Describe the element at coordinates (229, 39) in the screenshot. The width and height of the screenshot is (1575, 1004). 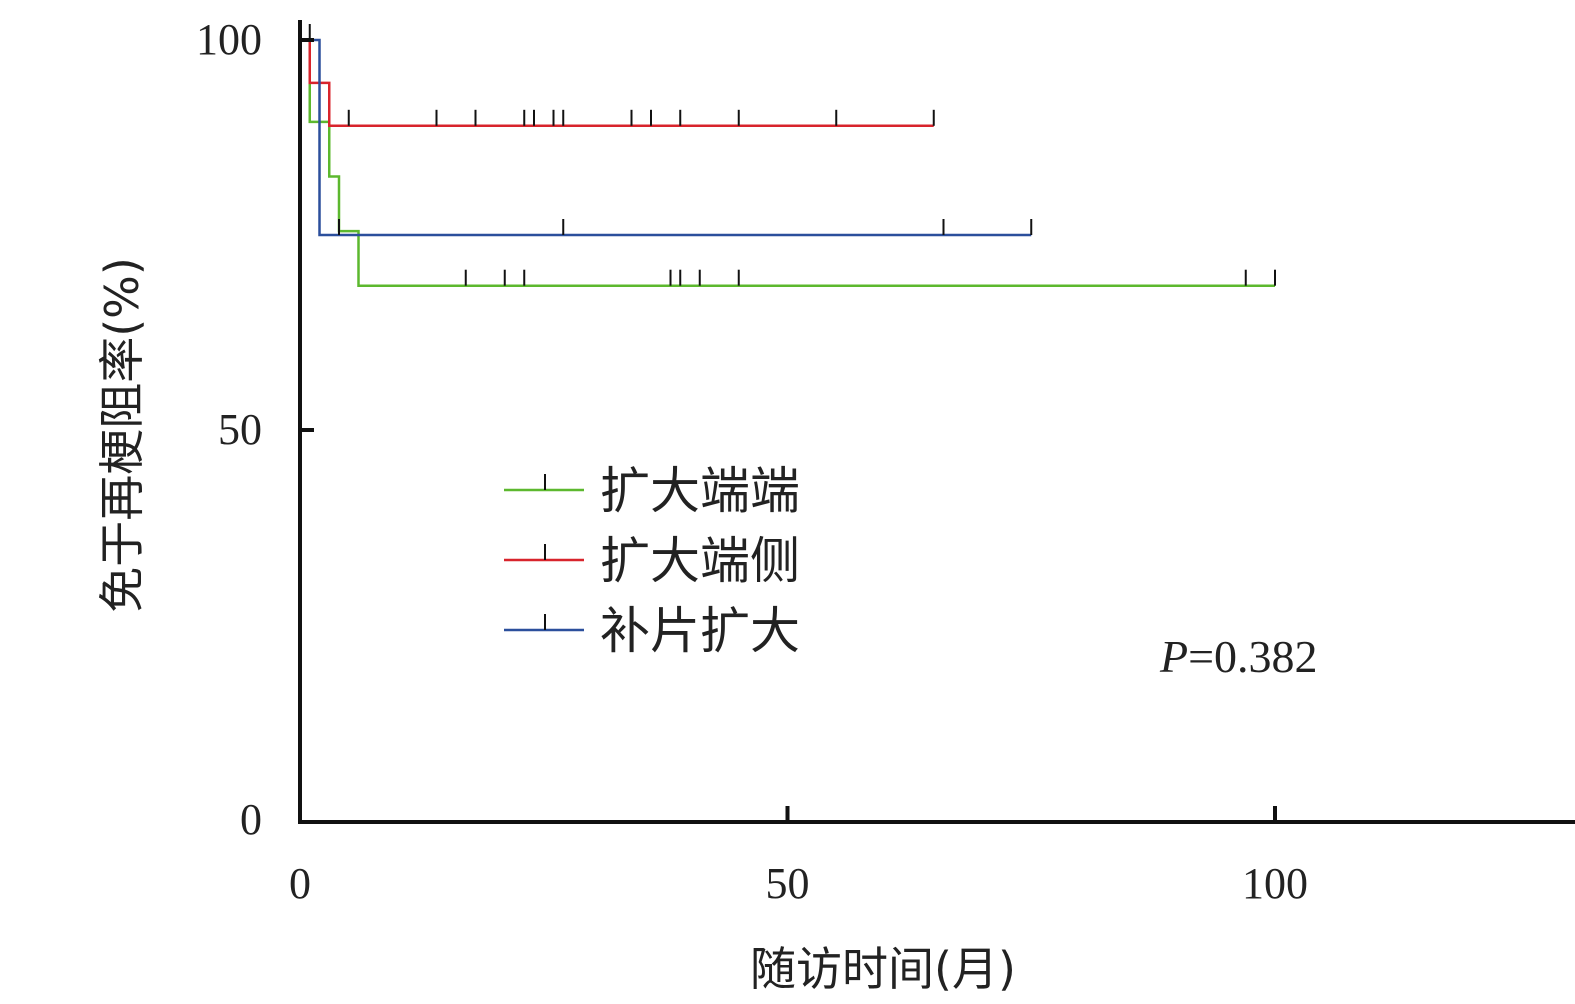
I see `y-tick-label: 100` at that location.